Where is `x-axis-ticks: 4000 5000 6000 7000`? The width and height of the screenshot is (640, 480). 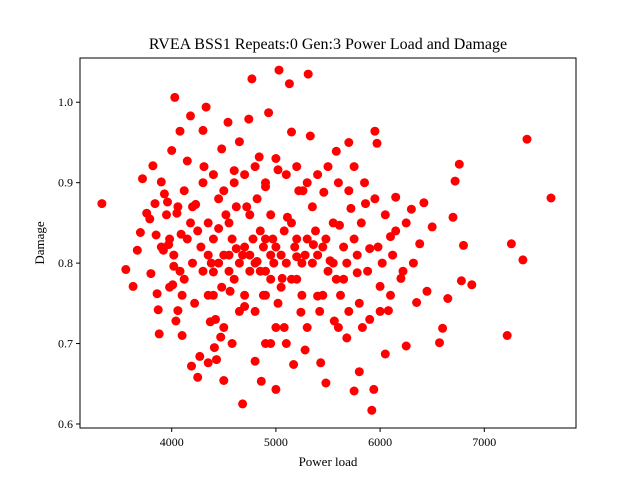
x-axis-ticks: 4000 5000 6000 7000 is located at coordinates (328, 438).